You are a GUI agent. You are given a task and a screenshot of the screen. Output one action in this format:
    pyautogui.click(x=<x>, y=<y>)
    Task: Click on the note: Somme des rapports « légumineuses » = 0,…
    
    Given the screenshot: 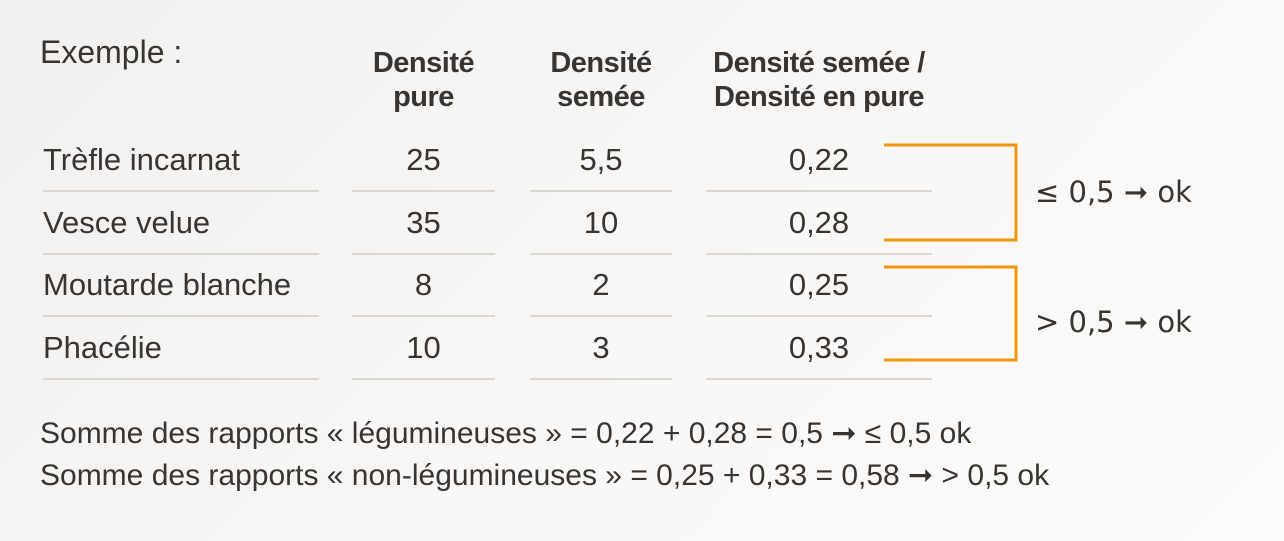 What is the action you would take?
    pyautogui.click(x=506, y=433)
    